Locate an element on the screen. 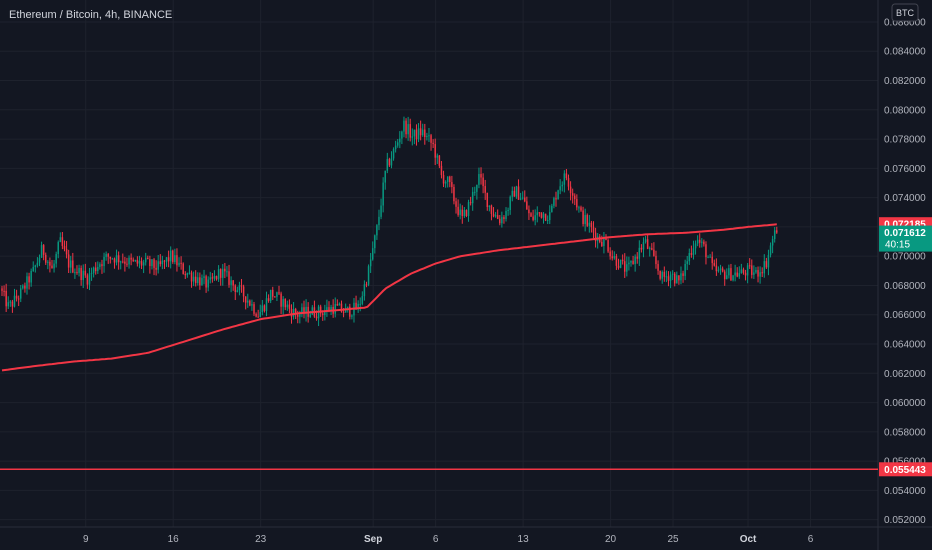 This screenshot has height=550, width=932. time-axis: 9 16 23 Sep 6 13 20 25 Oct 6 is located at coordinates (448, 539).